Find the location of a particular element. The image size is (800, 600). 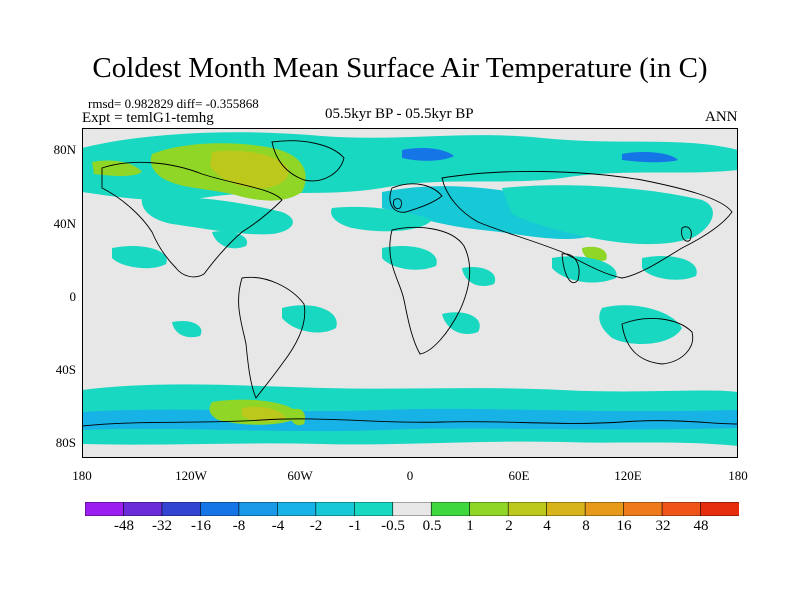

india-coast is located at coordinates (570, 268).